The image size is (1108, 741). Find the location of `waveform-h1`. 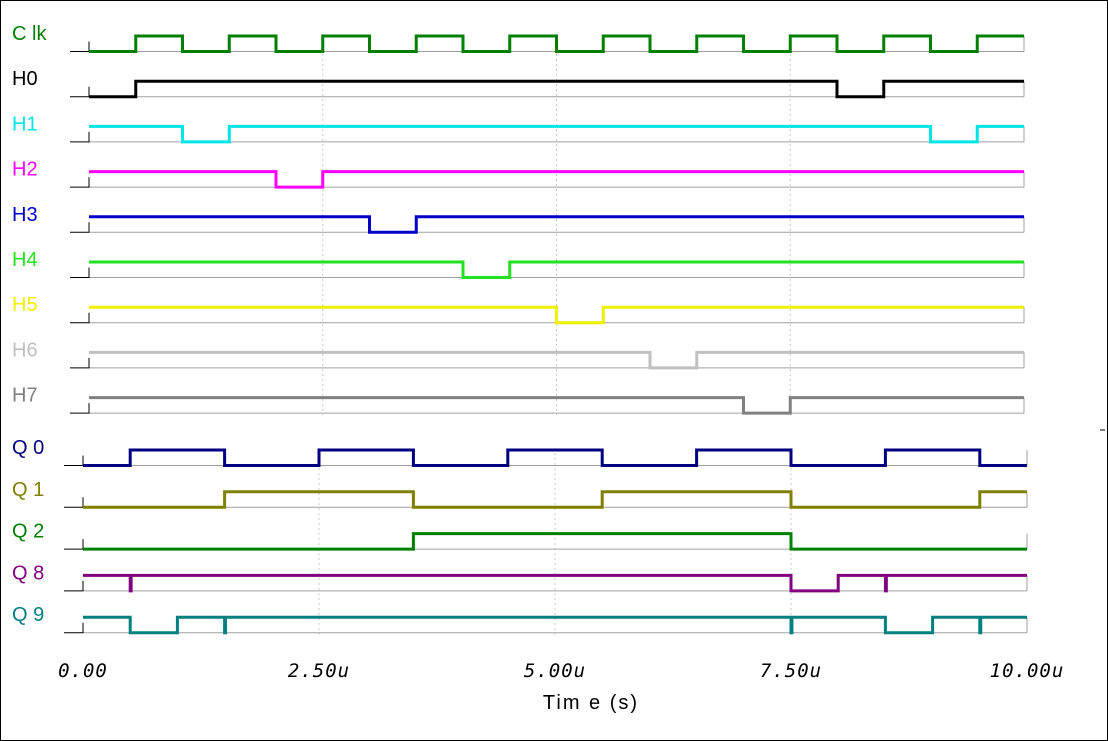

waveform-h1 is located at coordinates (556, 134).